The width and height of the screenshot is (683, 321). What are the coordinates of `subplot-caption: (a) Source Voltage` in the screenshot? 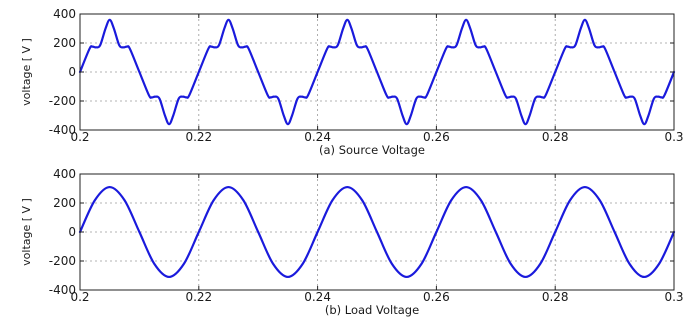 It's located at (372, 150).